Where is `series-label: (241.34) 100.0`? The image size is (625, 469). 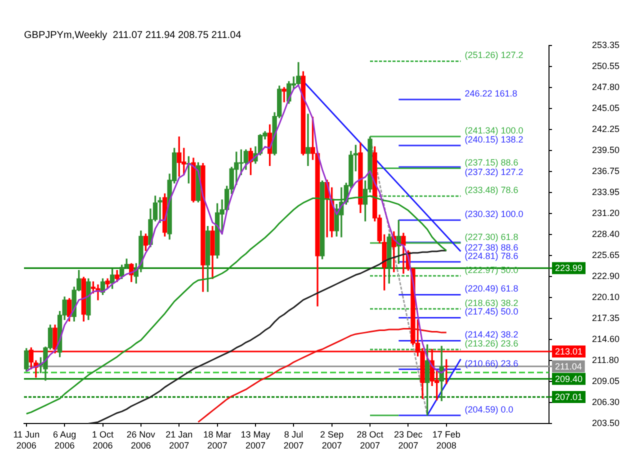
series-label: (241.34) 100.0 is located at coordinates (494, 131).